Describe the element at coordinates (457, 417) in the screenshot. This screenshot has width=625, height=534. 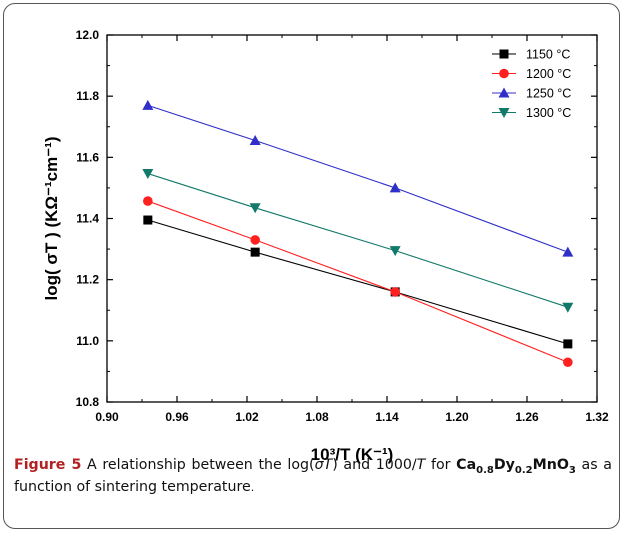
I see `x-tick-label: 1.20` at that location.